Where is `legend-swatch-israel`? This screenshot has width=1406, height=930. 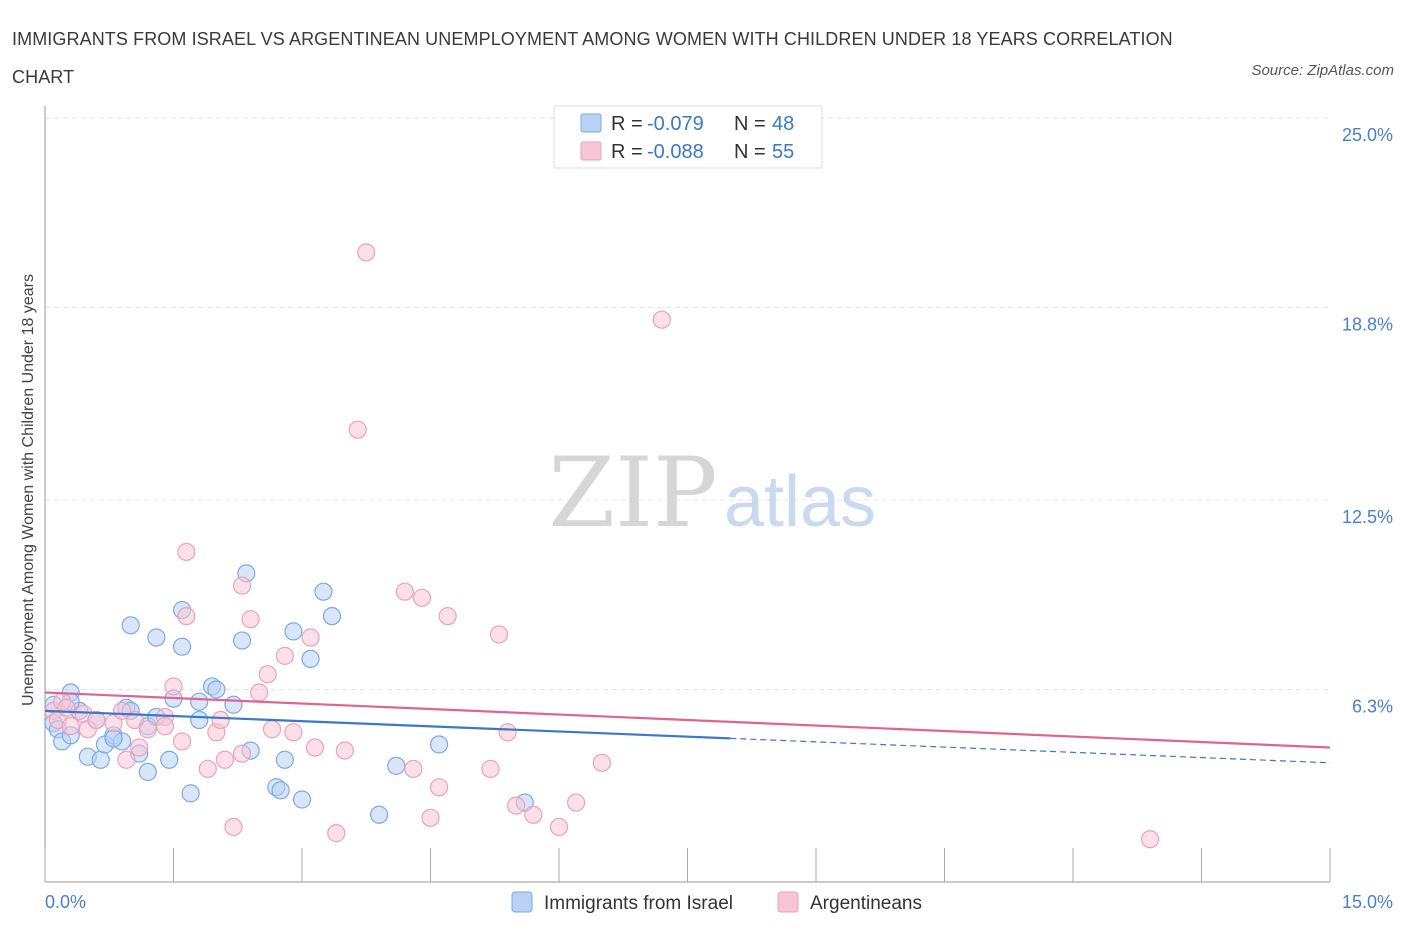
legend-swatch-israel is located at coordinates (522, 902).